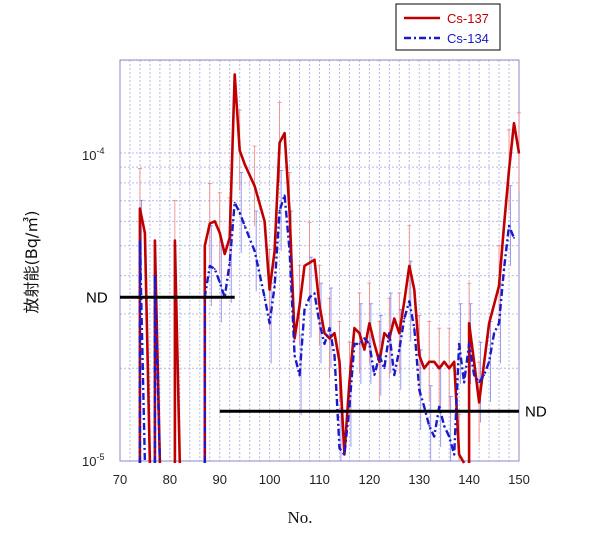 The width and height of the screenshot is (600, 540). What do you see at coordinates (100, 151) in the screenshot?
I see `y-tick-top-exp: -4` at bounding box center [100, 151].